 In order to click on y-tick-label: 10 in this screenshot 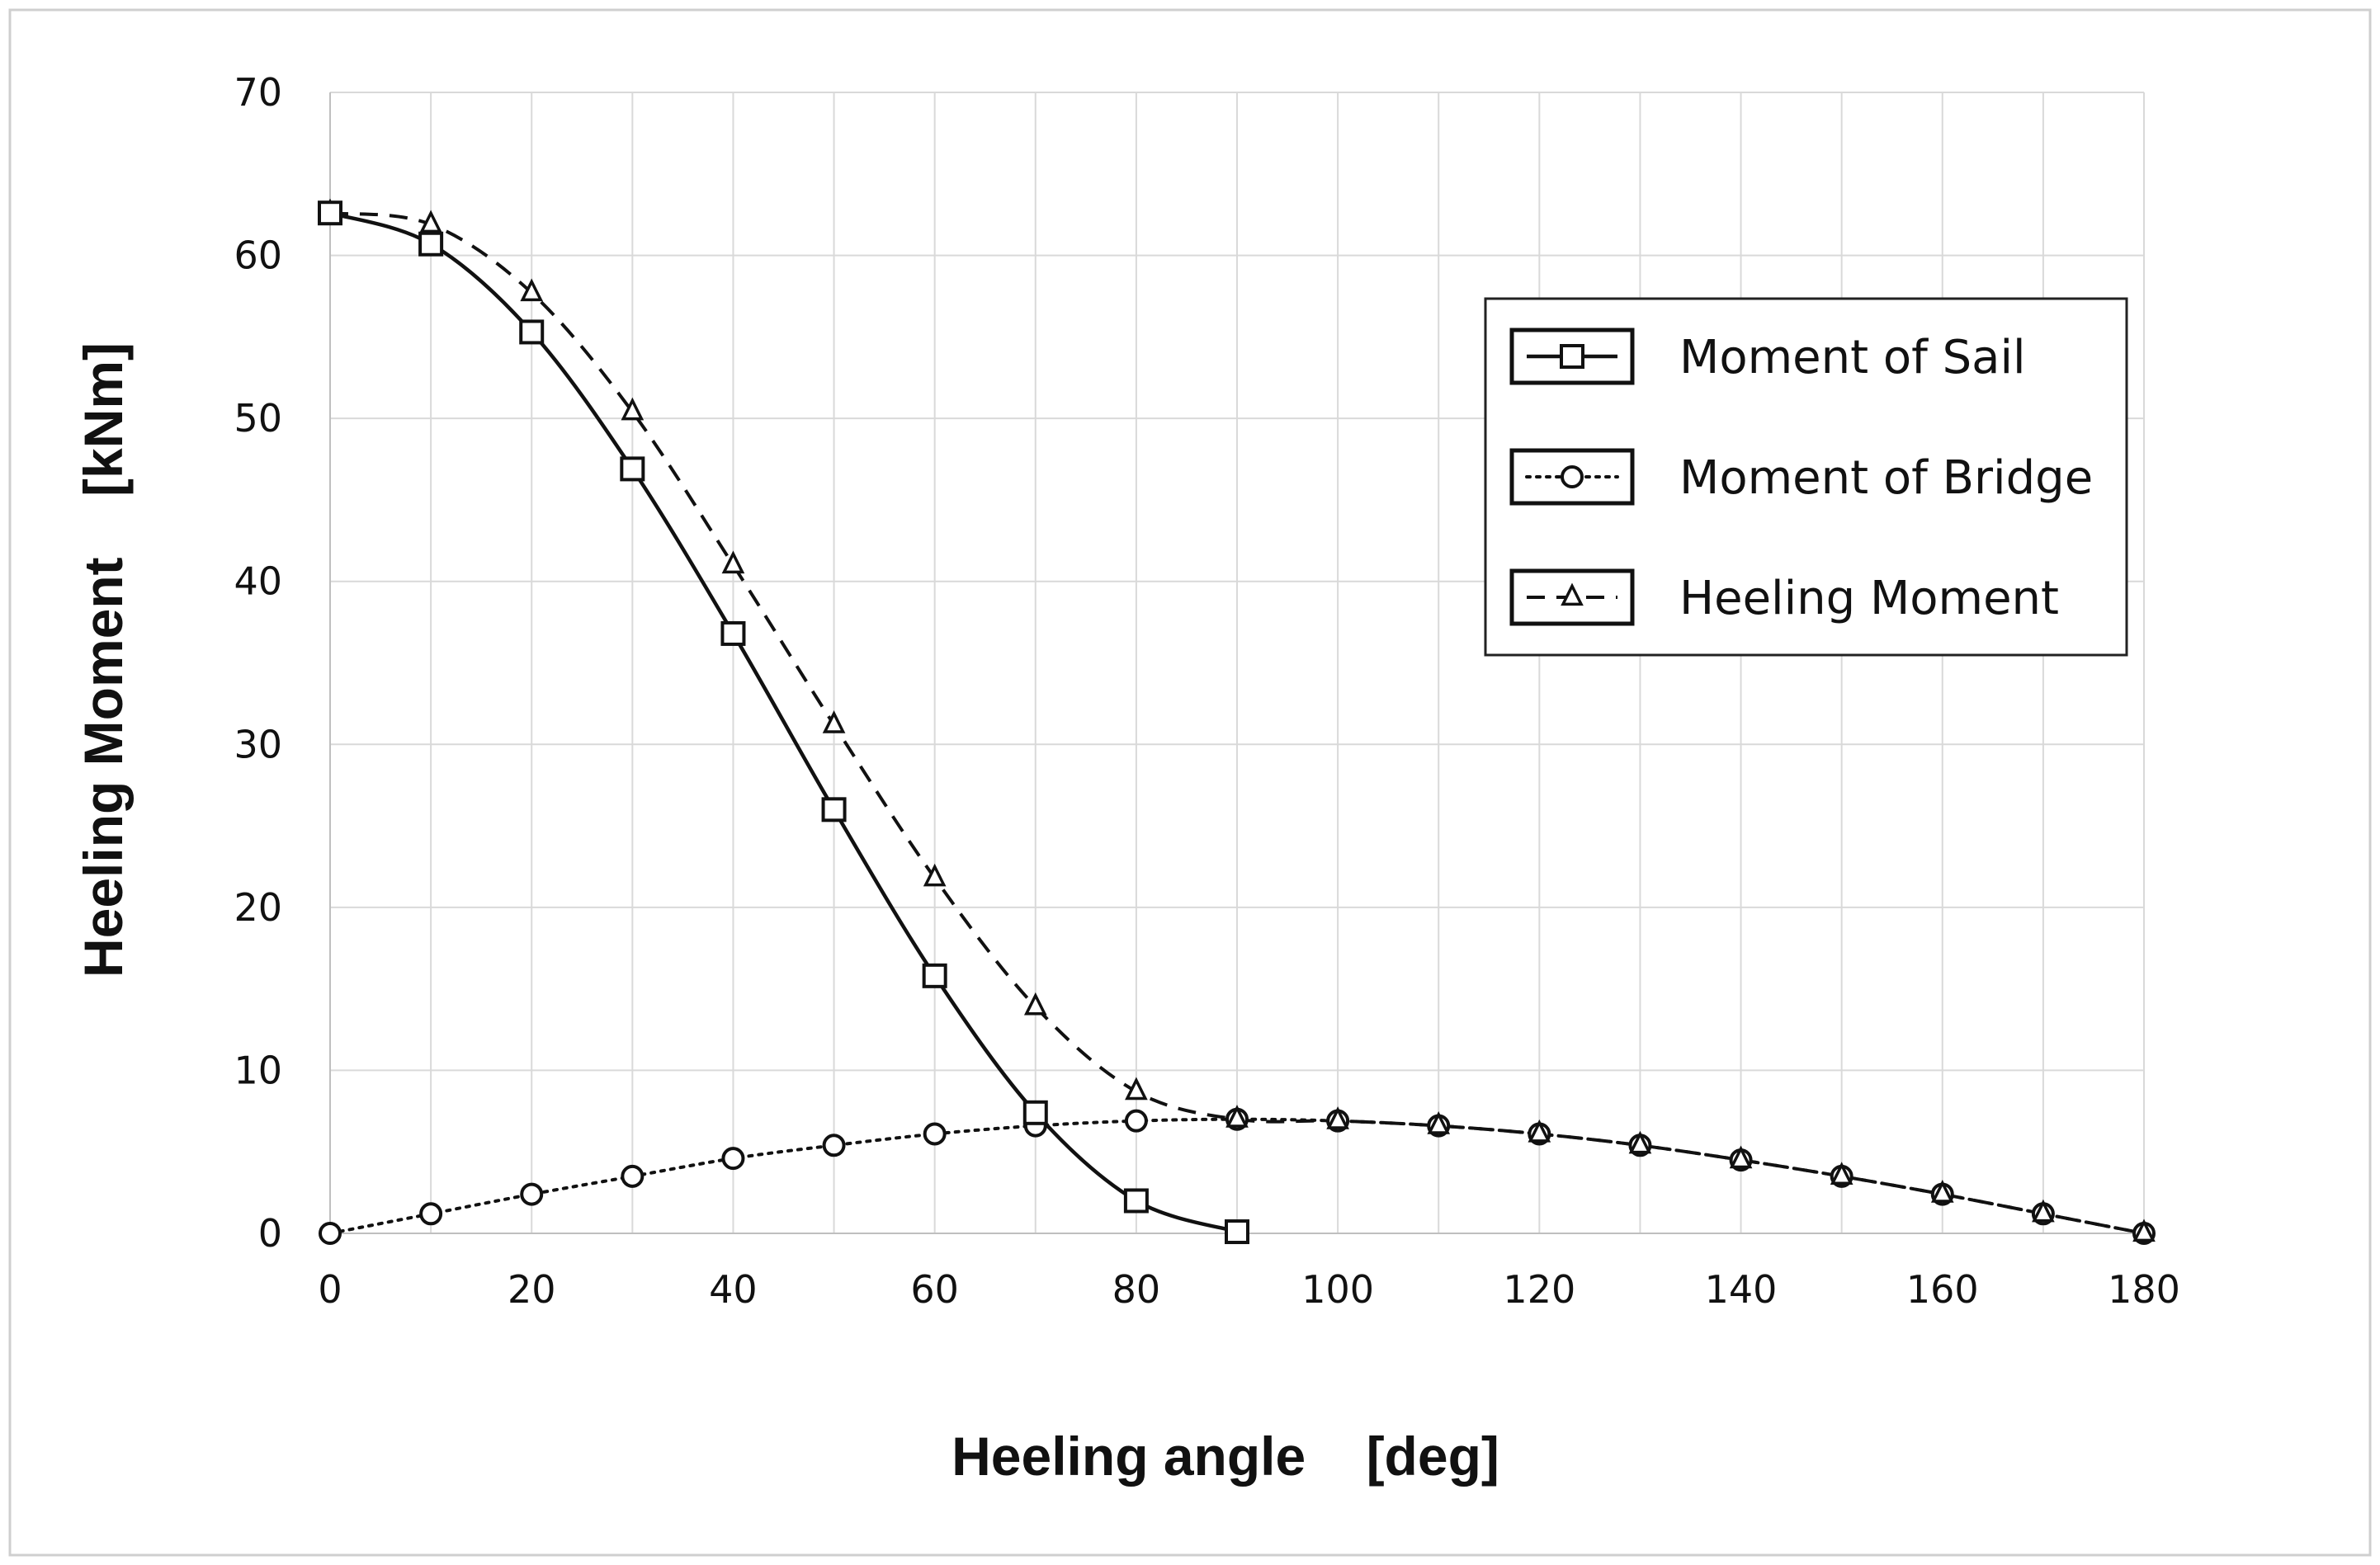, I will do `click(258, 1070)`.